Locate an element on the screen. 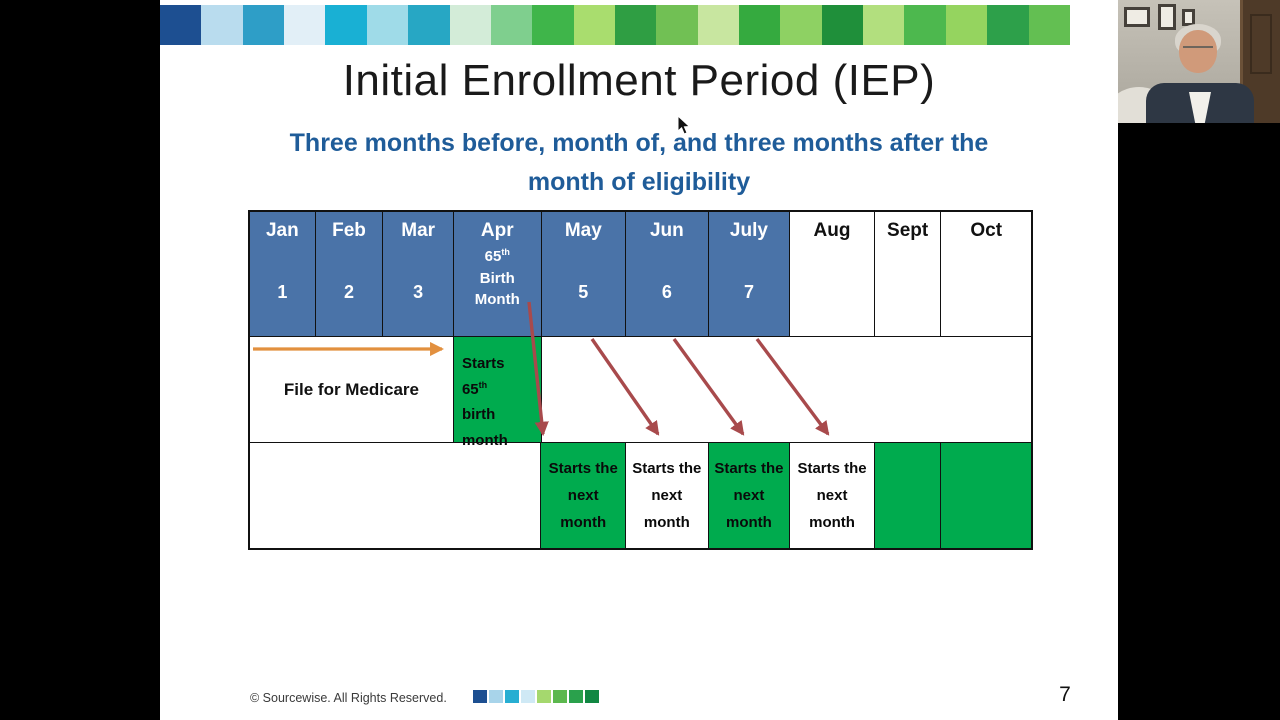  starts-next-month-cell-aug: Starts the next month is located at coordinates (832, 495).